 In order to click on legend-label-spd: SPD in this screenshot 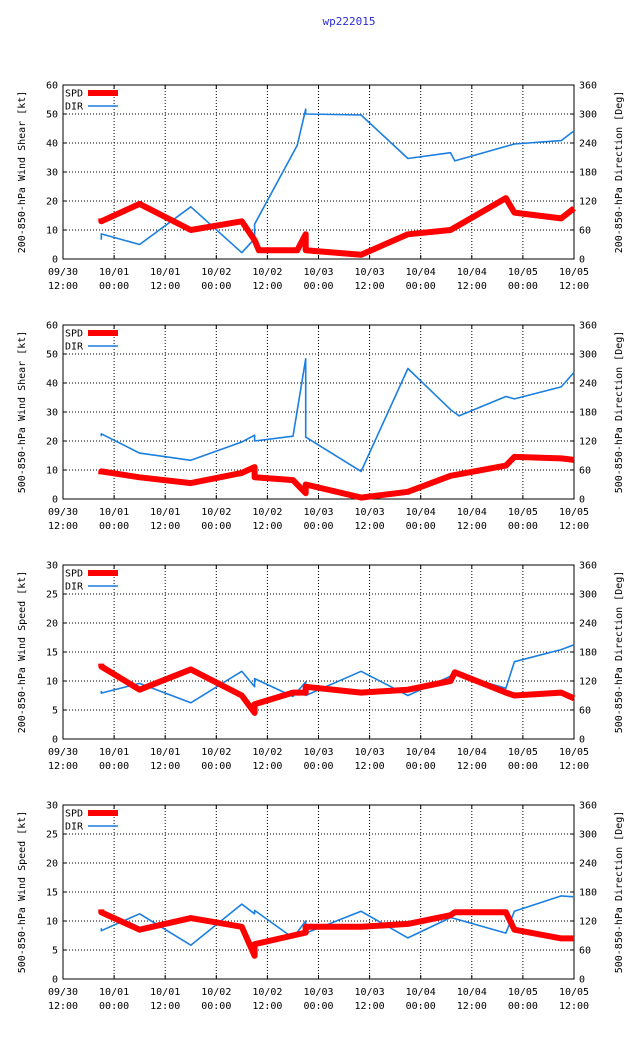, I will do `click(74, 334)`.